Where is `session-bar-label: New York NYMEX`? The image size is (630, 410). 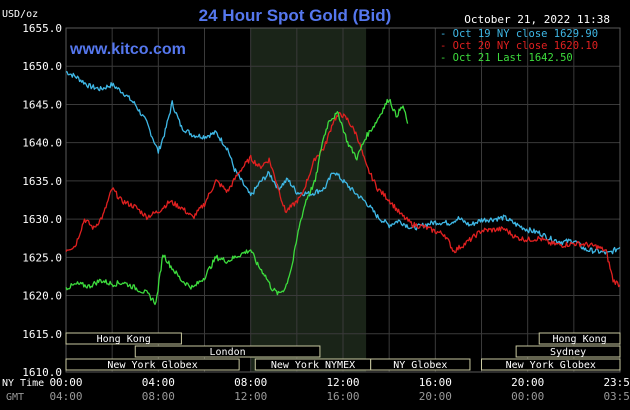
session-bar-label: New York NYMEX is located at coordinates (313, 365).